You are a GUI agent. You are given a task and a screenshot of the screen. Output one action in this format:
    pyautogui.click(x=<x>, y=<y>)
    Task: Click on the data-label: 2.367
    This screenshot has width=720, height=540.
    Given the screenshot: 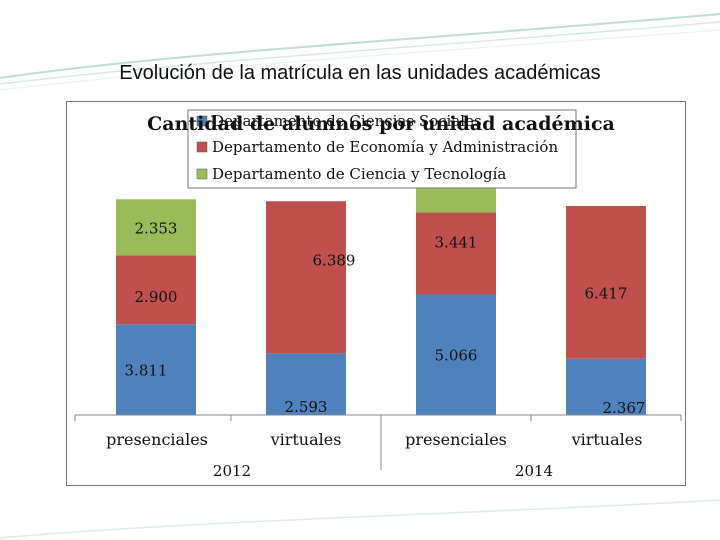 What is the action you would take?
    pyautogui.click(x=624, y=408)
    